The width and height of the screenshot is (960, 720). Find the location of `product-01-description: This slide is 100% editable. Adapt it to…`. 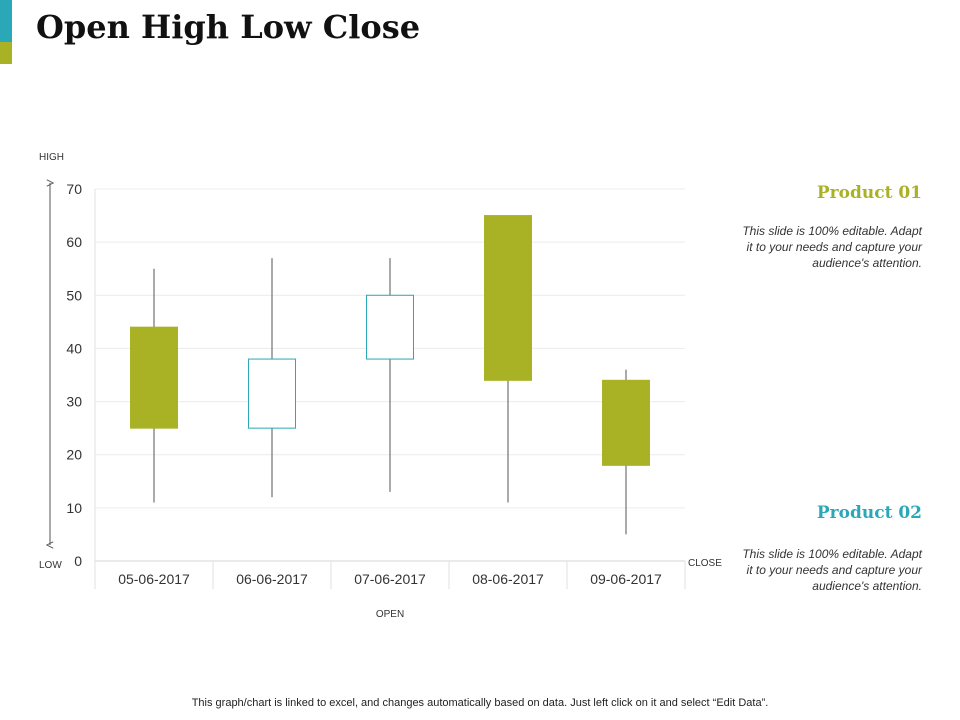

product-01-description: This slide is 100% editable. Adapt it to… is located at coordinates (832, 247).